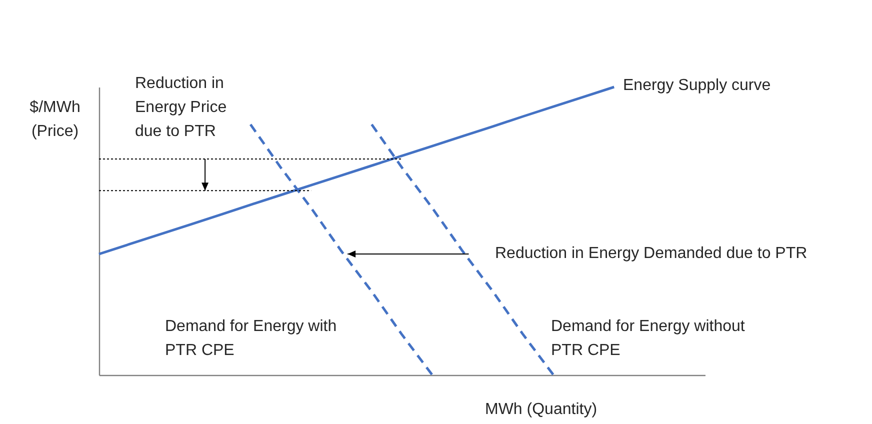  What do you see at coordinates (541, 409) in the screenshot?
I see `x-axis-title: MWh (Quantity)` at bounding box center [541, 409].